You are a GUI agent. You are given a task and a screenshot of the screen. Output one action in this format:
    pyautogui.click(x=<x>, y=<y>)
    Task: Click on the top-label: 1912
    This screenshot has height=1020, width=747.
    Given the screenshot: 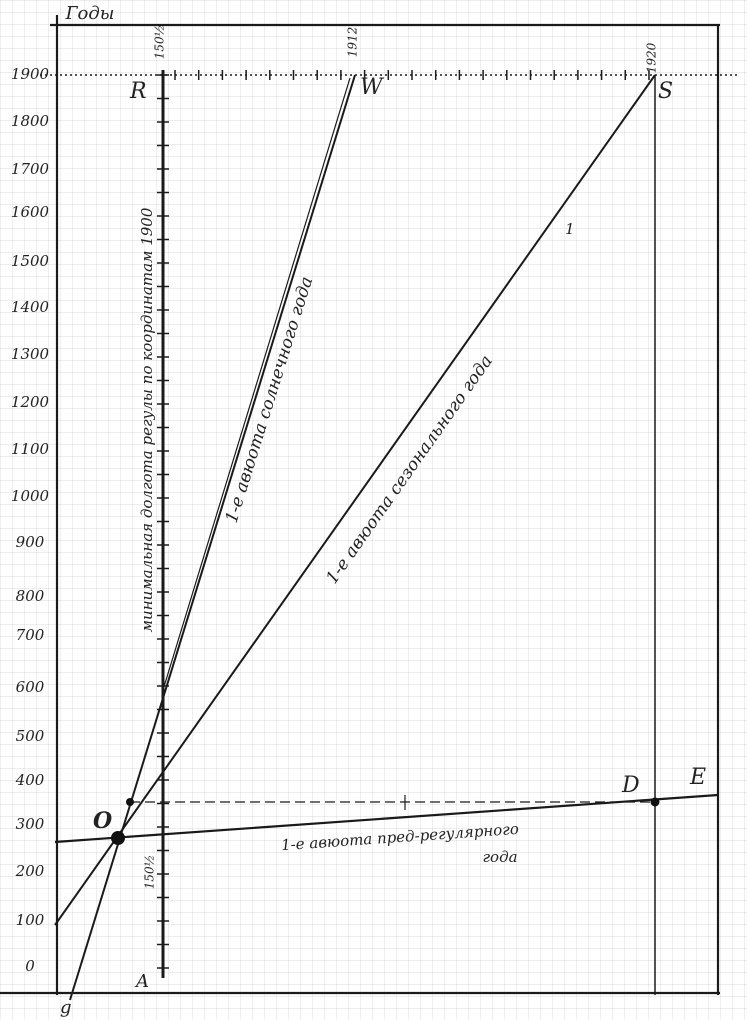 What is the action you would take?
    pyautogui.click(x=353, y=42)
    